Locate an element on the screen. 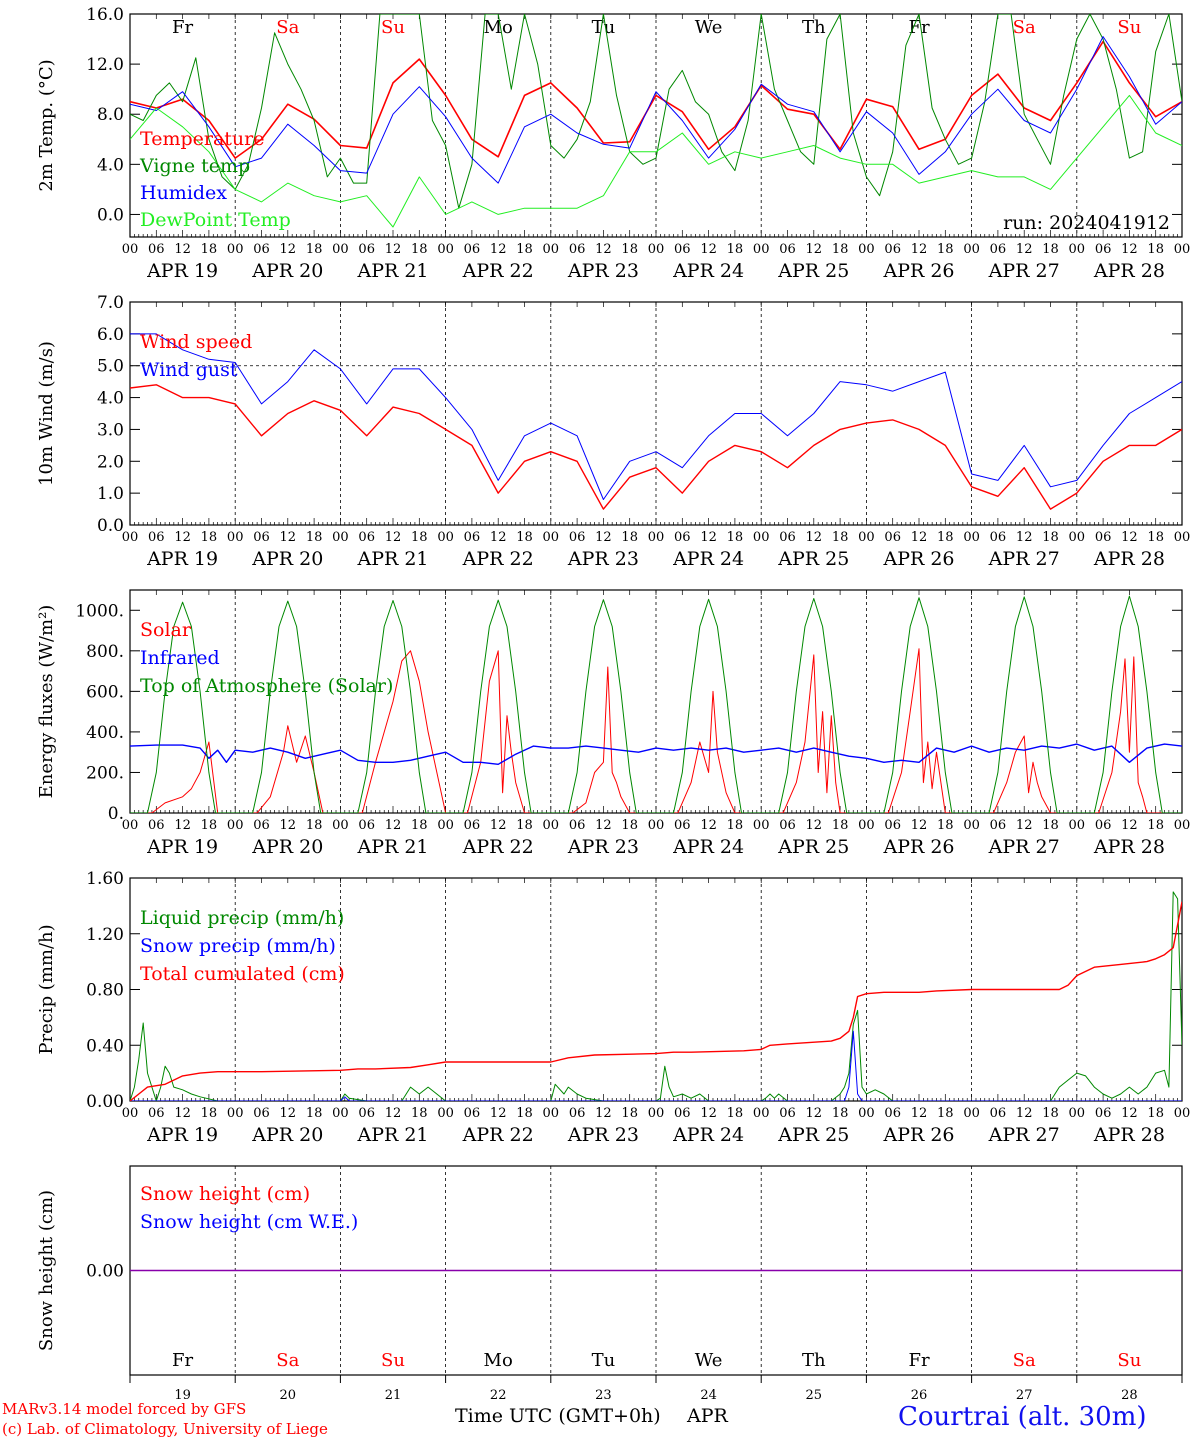 The height and width of the screenshot is (1440, 1194). legend-entry: Liquid precip (mm/h) is located at coordinates (242, 918).